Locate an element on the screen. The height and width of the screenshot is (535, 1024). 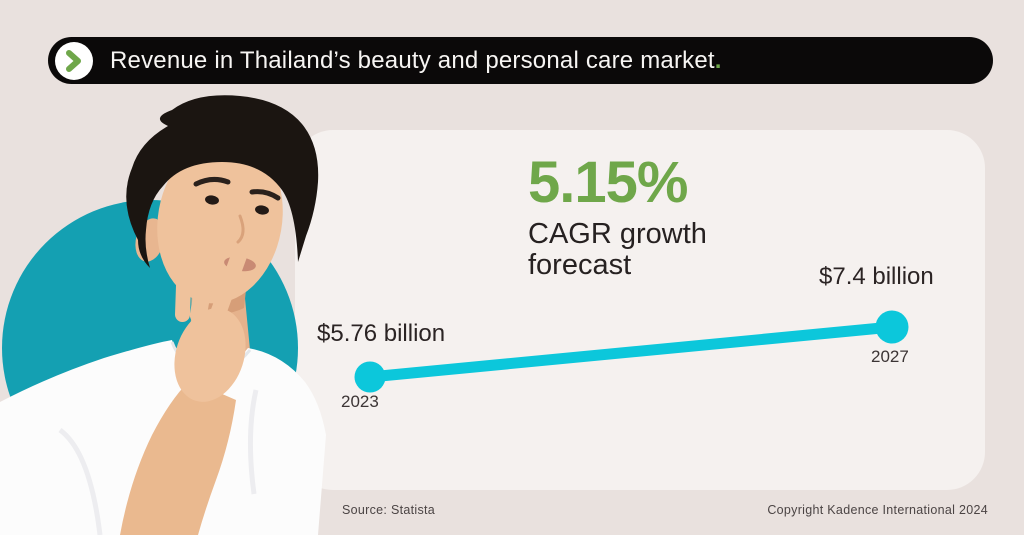
person-hair is located at coordinates (222, 181).